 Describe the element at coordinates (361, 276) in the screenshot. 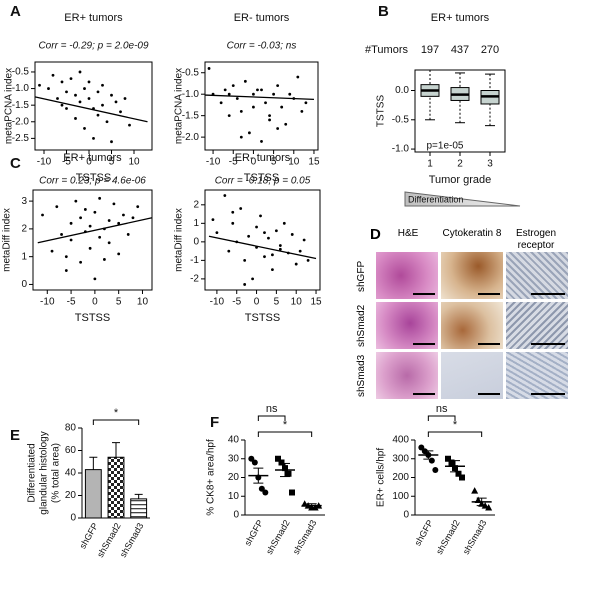

I see `row-header: shGFP` at that location.